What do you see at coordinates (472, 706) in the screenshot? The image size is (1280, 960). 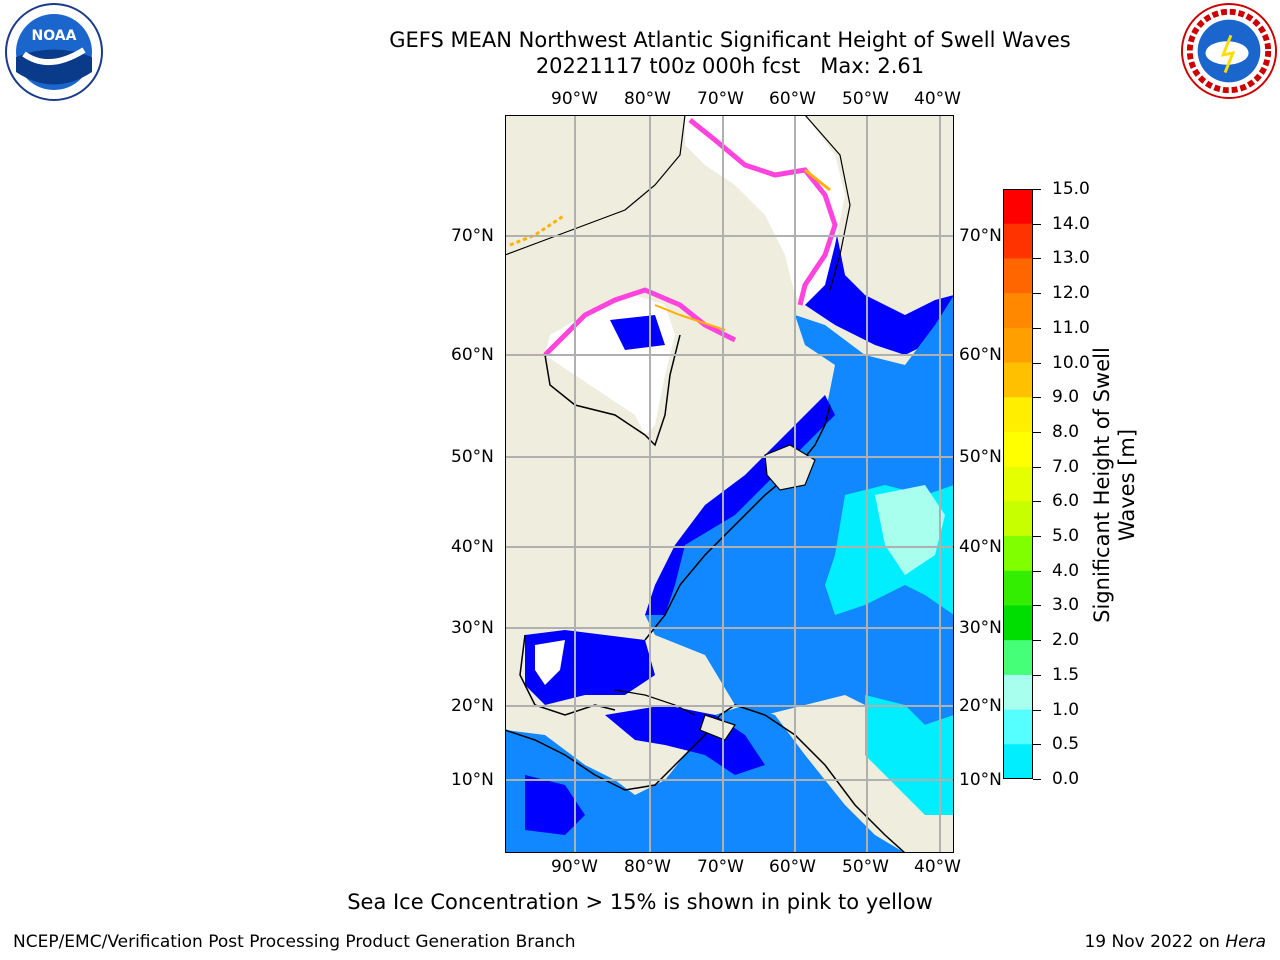 I see `lat-label-left-20n: 20°N` at bounding box center [472, 706].